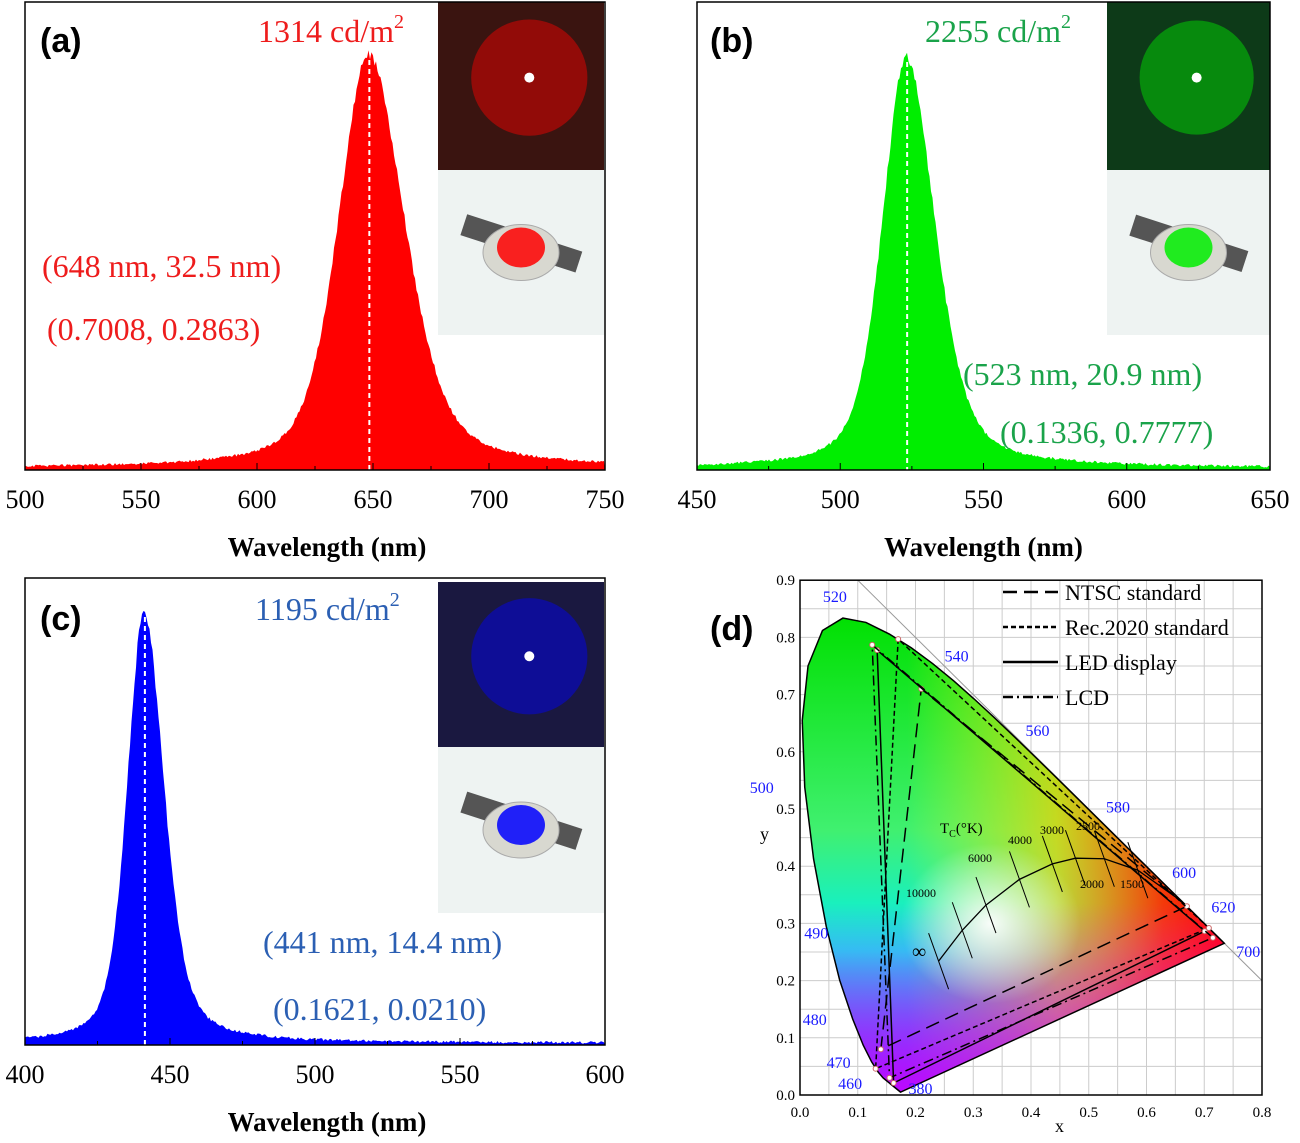 The image size is (1300, 1143). Describe the element at coordinates (1248, 952) in the screenshot. I see `wavelength-label: 700` at that location.